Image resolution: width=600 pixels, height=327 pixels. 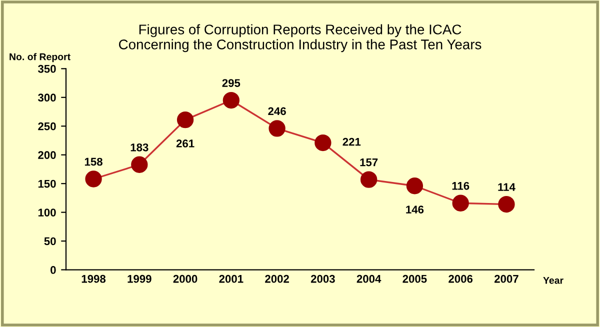 I want to click on x-tick-label: 2000, so click(x=185, y=278).